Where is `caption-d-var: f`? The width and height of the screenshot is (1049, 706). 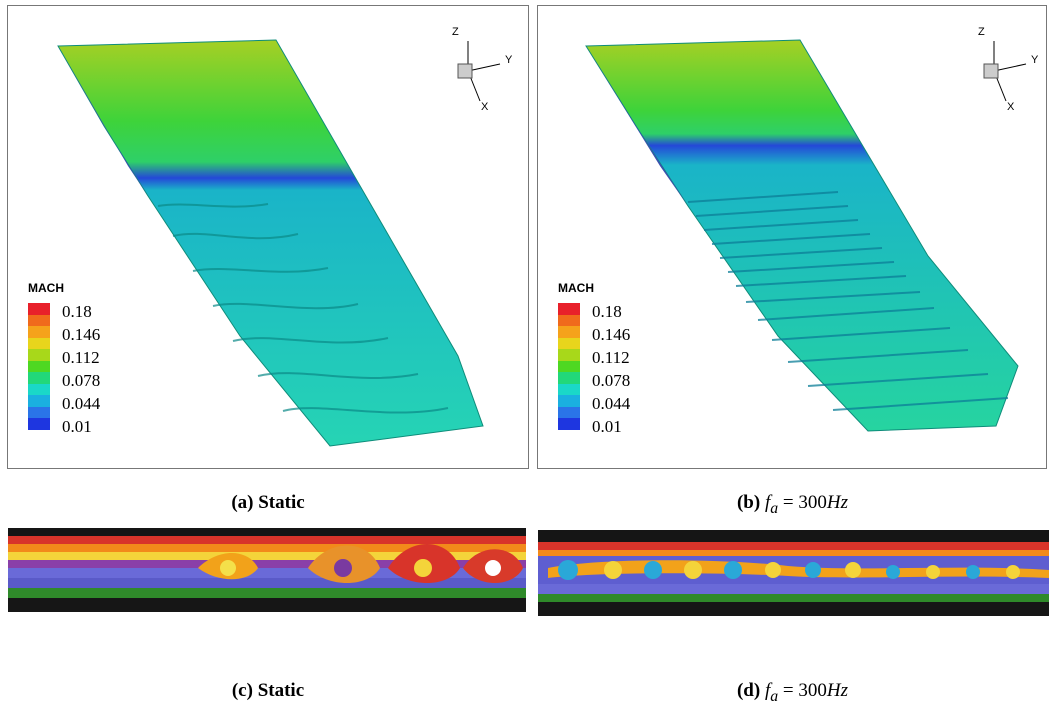
caption-d-var: f is located at coordinates (767, 690).